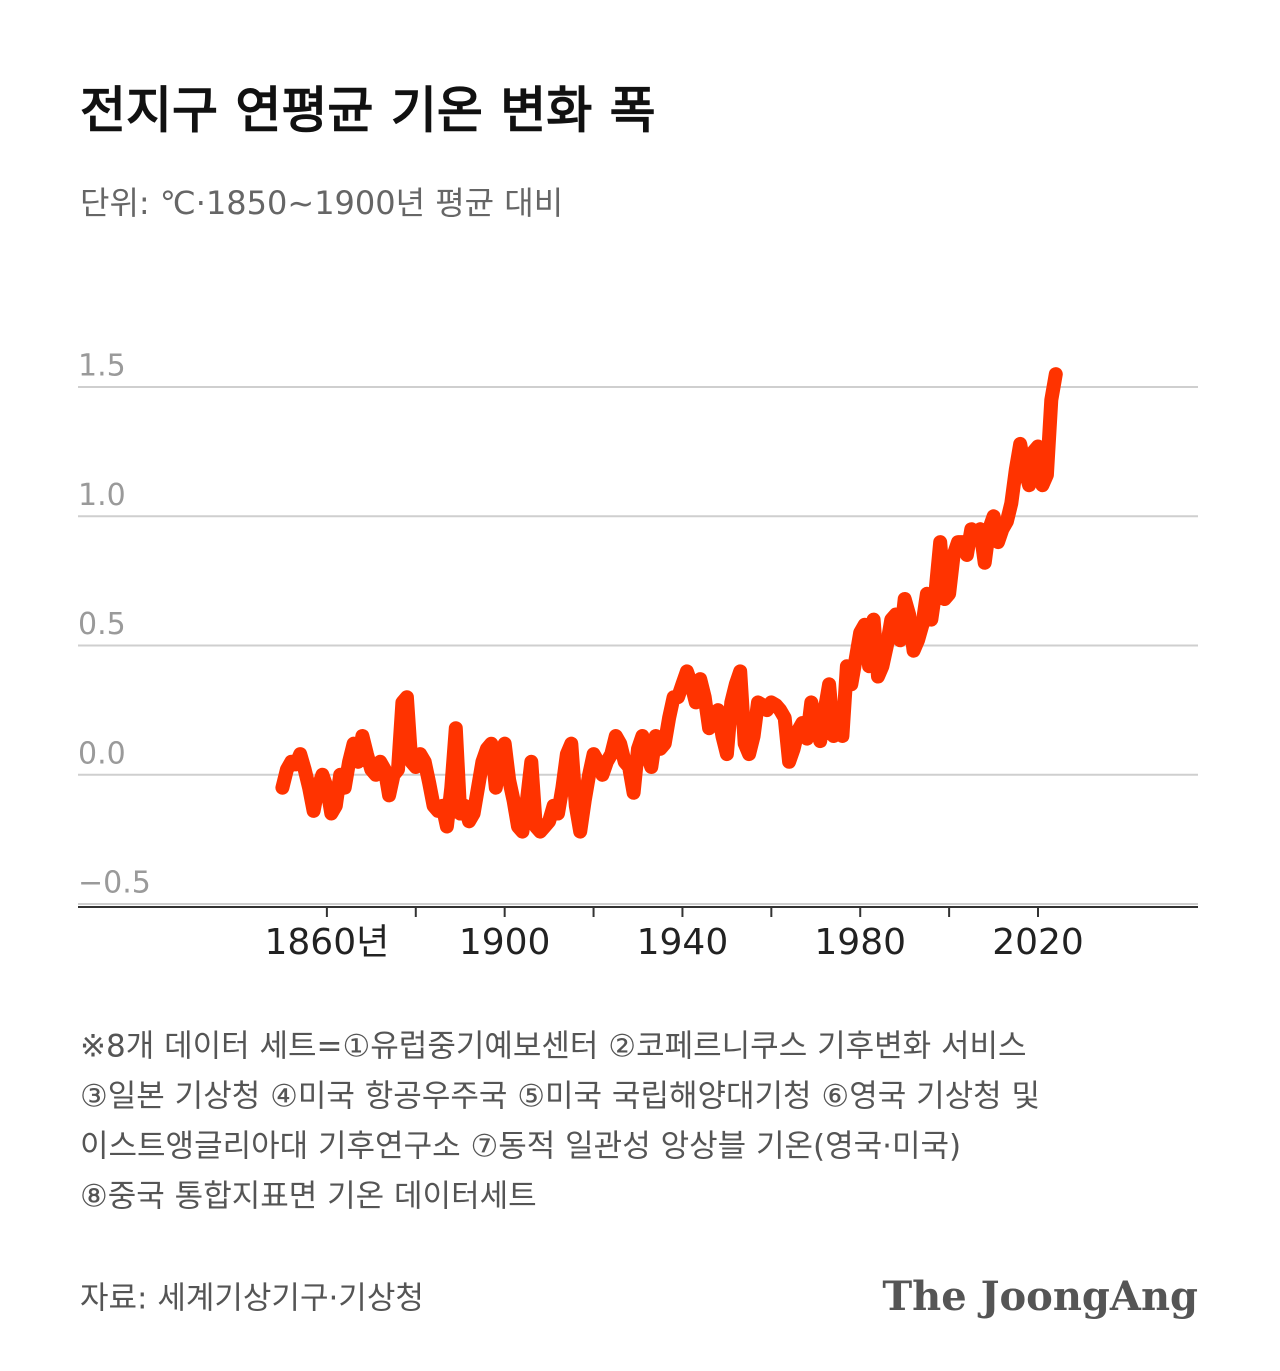 This screenshot has width=1280, height=1371. What do you see at coordinates (308, 1197) in the screenshot?
I see `footnote: ⑧중국 통합지표면 기온 데이터세트` at bounding box center [308, 1197].